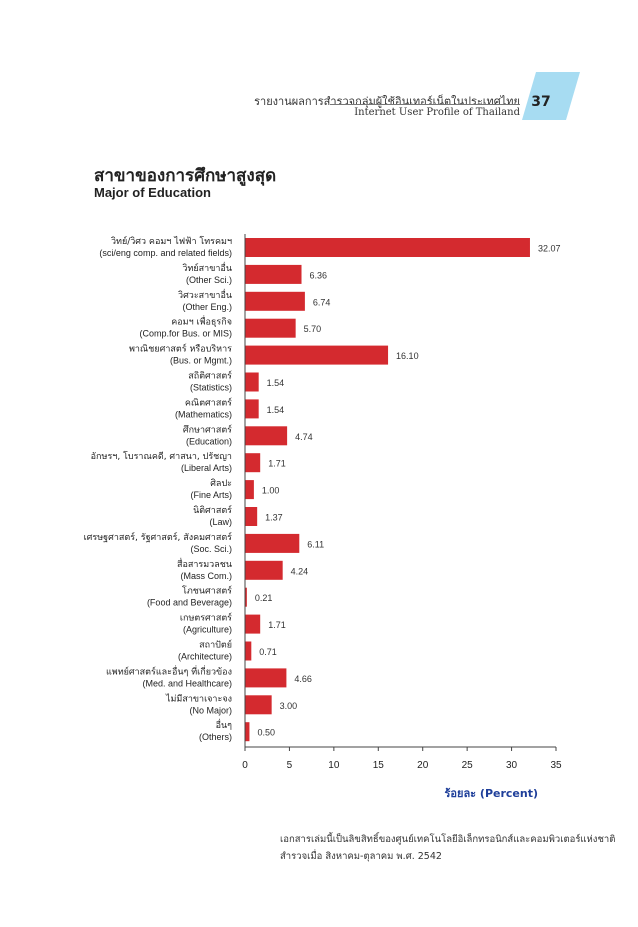  I want to click on category-label-english-0: (sci/eng comp. and related fields), so click(165, 253).